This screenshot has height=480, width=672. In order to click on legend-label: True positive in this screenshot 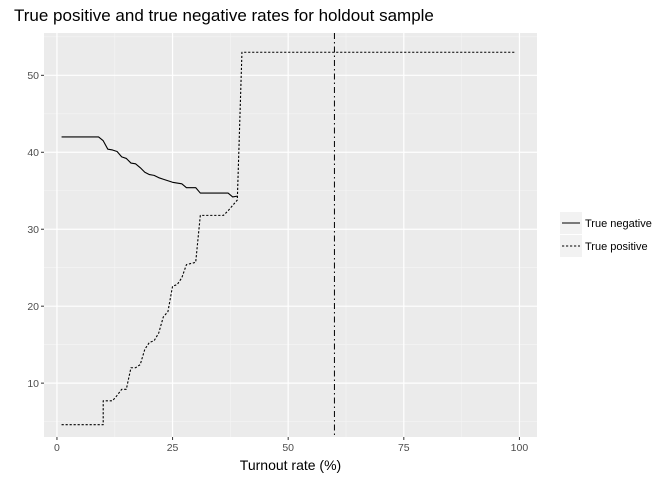, I will do `click(616, 247)`.